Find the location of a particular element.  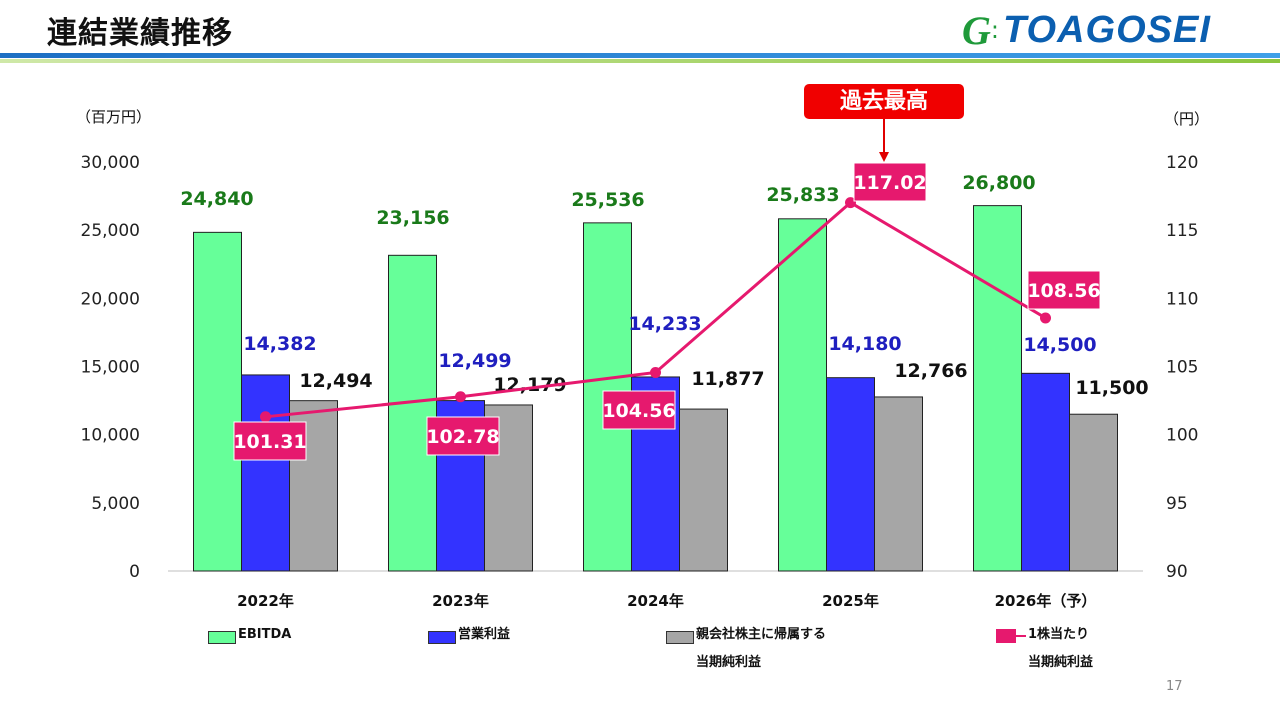

x-tick-label: 2026年（予） is located at coordinates (1046, 601).